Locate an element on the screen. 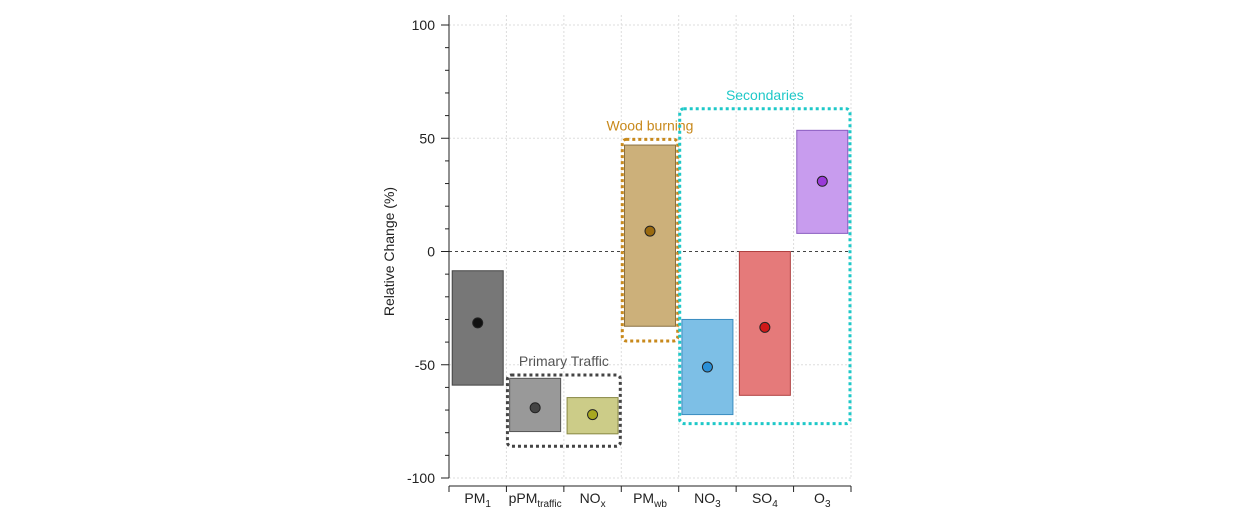 This screenshot has height=521, width=1250. x-category-label: PMwb is located at coordinates (650, 500).